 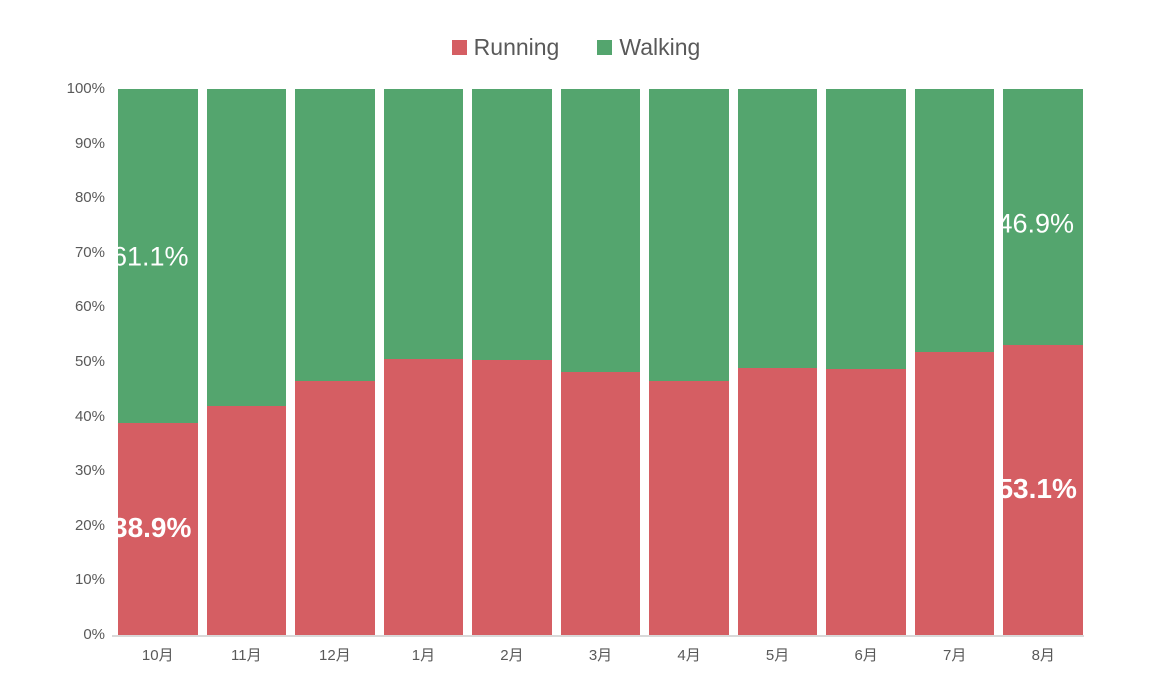 I want to click on bar-4月, so click(x=689, y=362).